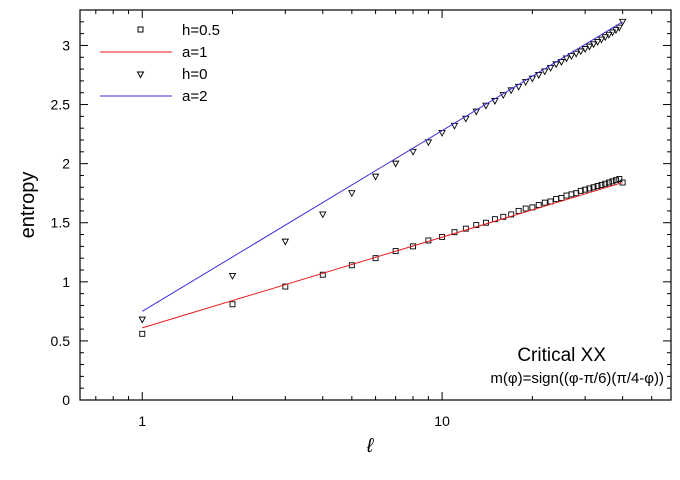 This screenshot has width=680, height=480. Describe the element at coordinates (201, 30) in the screenshot. I see `legend-label-h05: h=0.5` at that location.